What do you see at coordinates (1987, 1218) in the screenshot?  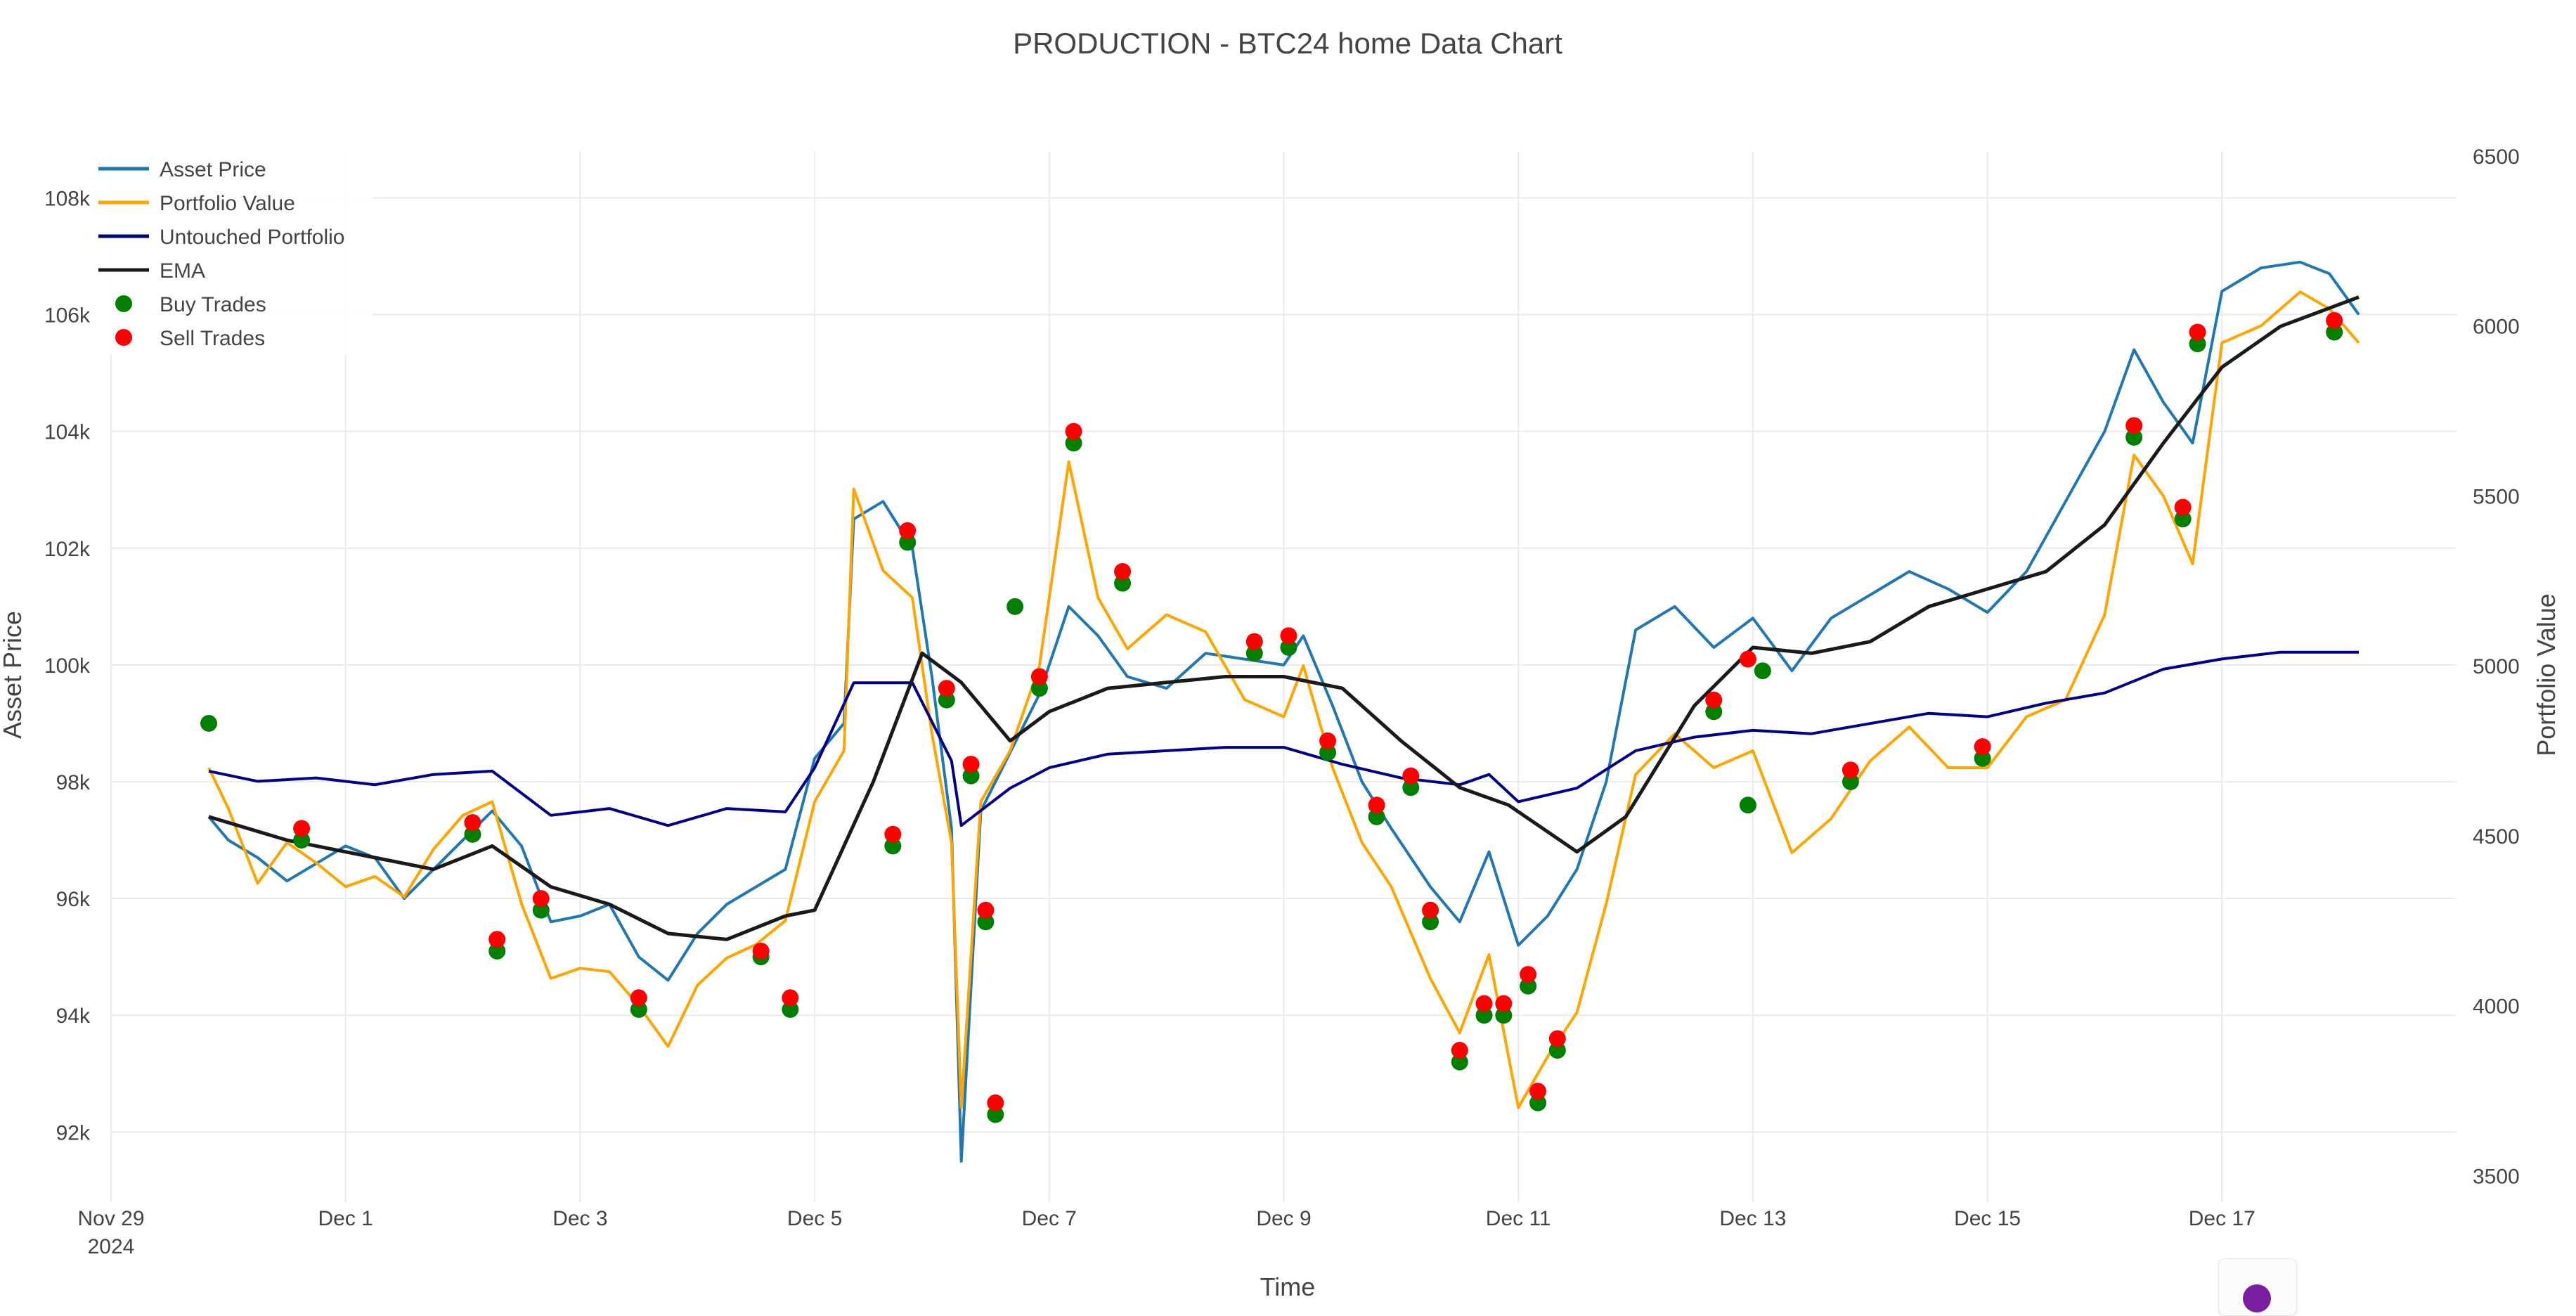 I see `x-tick-label: Dec 15` at bounding box center [1987, 1218].